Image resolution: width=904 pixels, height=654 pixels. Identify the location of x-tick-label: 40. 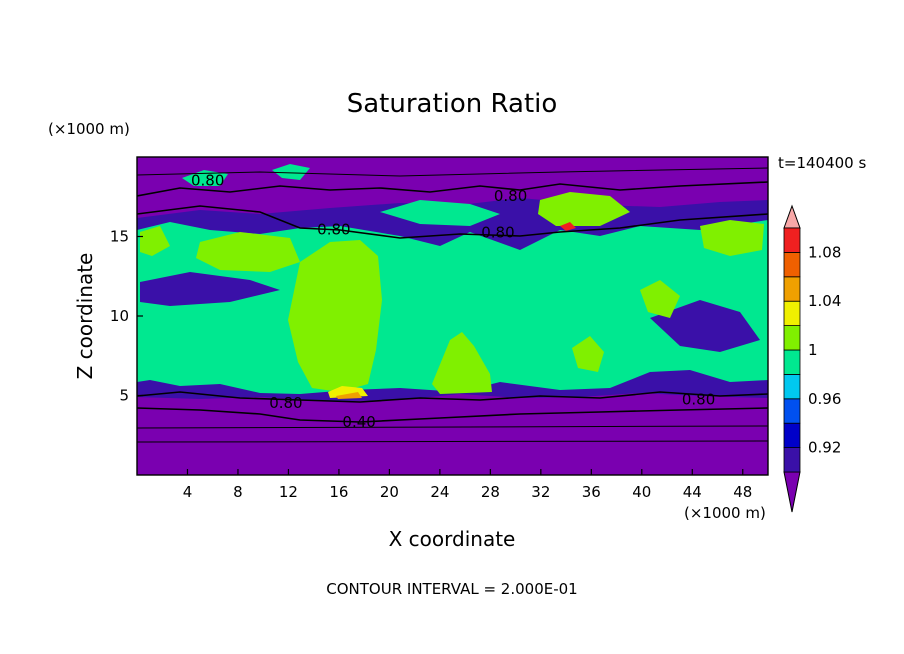
(641, 492).